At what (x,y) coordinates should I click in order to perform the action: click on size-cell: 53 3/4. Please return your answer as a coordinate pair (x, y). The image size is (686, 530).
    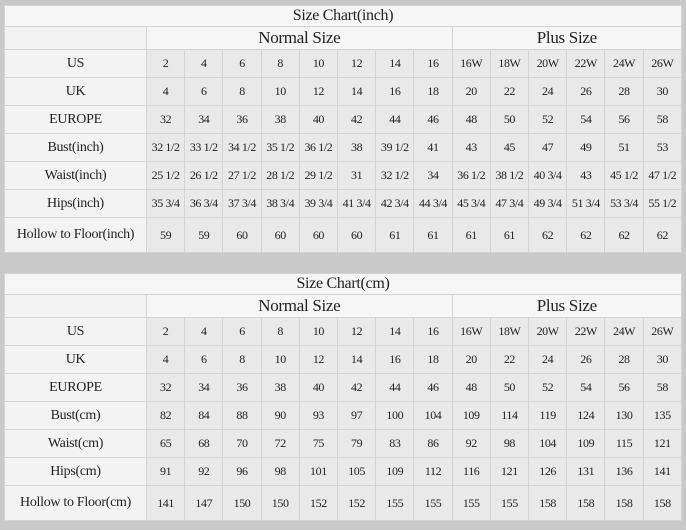
    Looking at the image, I should click on (624, 203).